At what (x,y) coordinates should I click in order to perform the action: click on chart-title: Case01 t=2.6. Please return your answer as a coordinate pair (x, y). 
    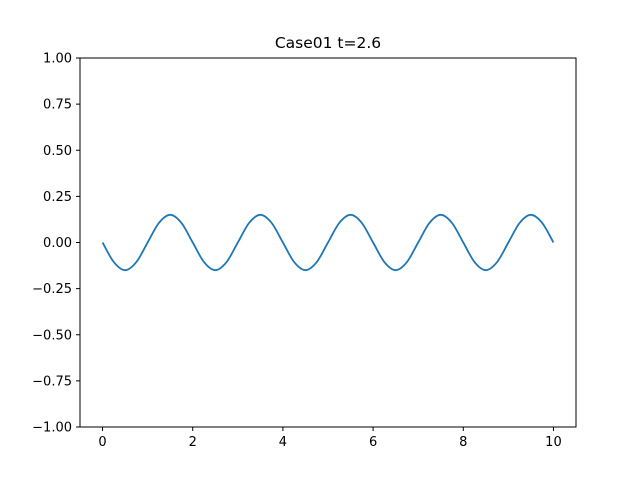
    Looking at the image, I should click on (328, 43).